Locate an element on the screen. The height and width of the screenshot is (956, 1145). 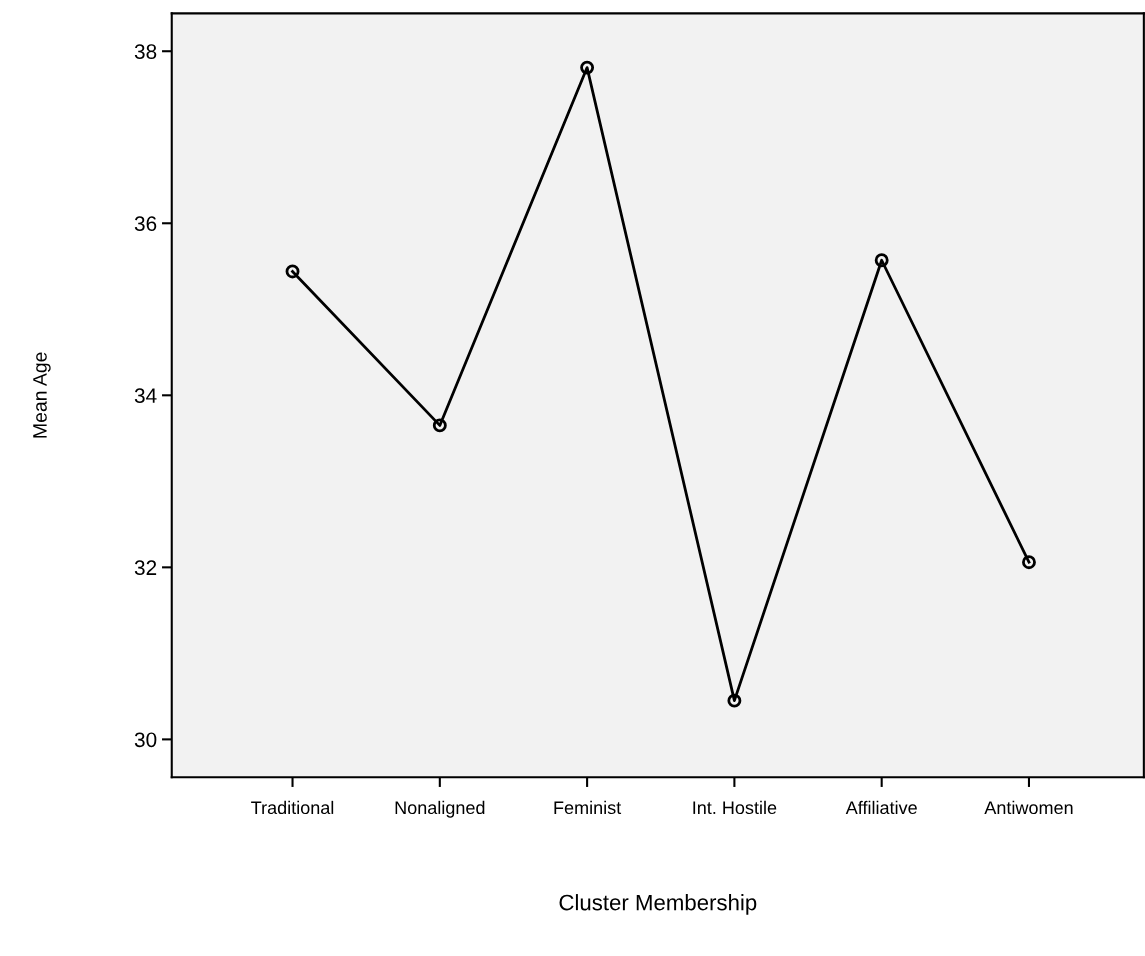
y-tick-label: 32 is located at coordinates (145, 568).